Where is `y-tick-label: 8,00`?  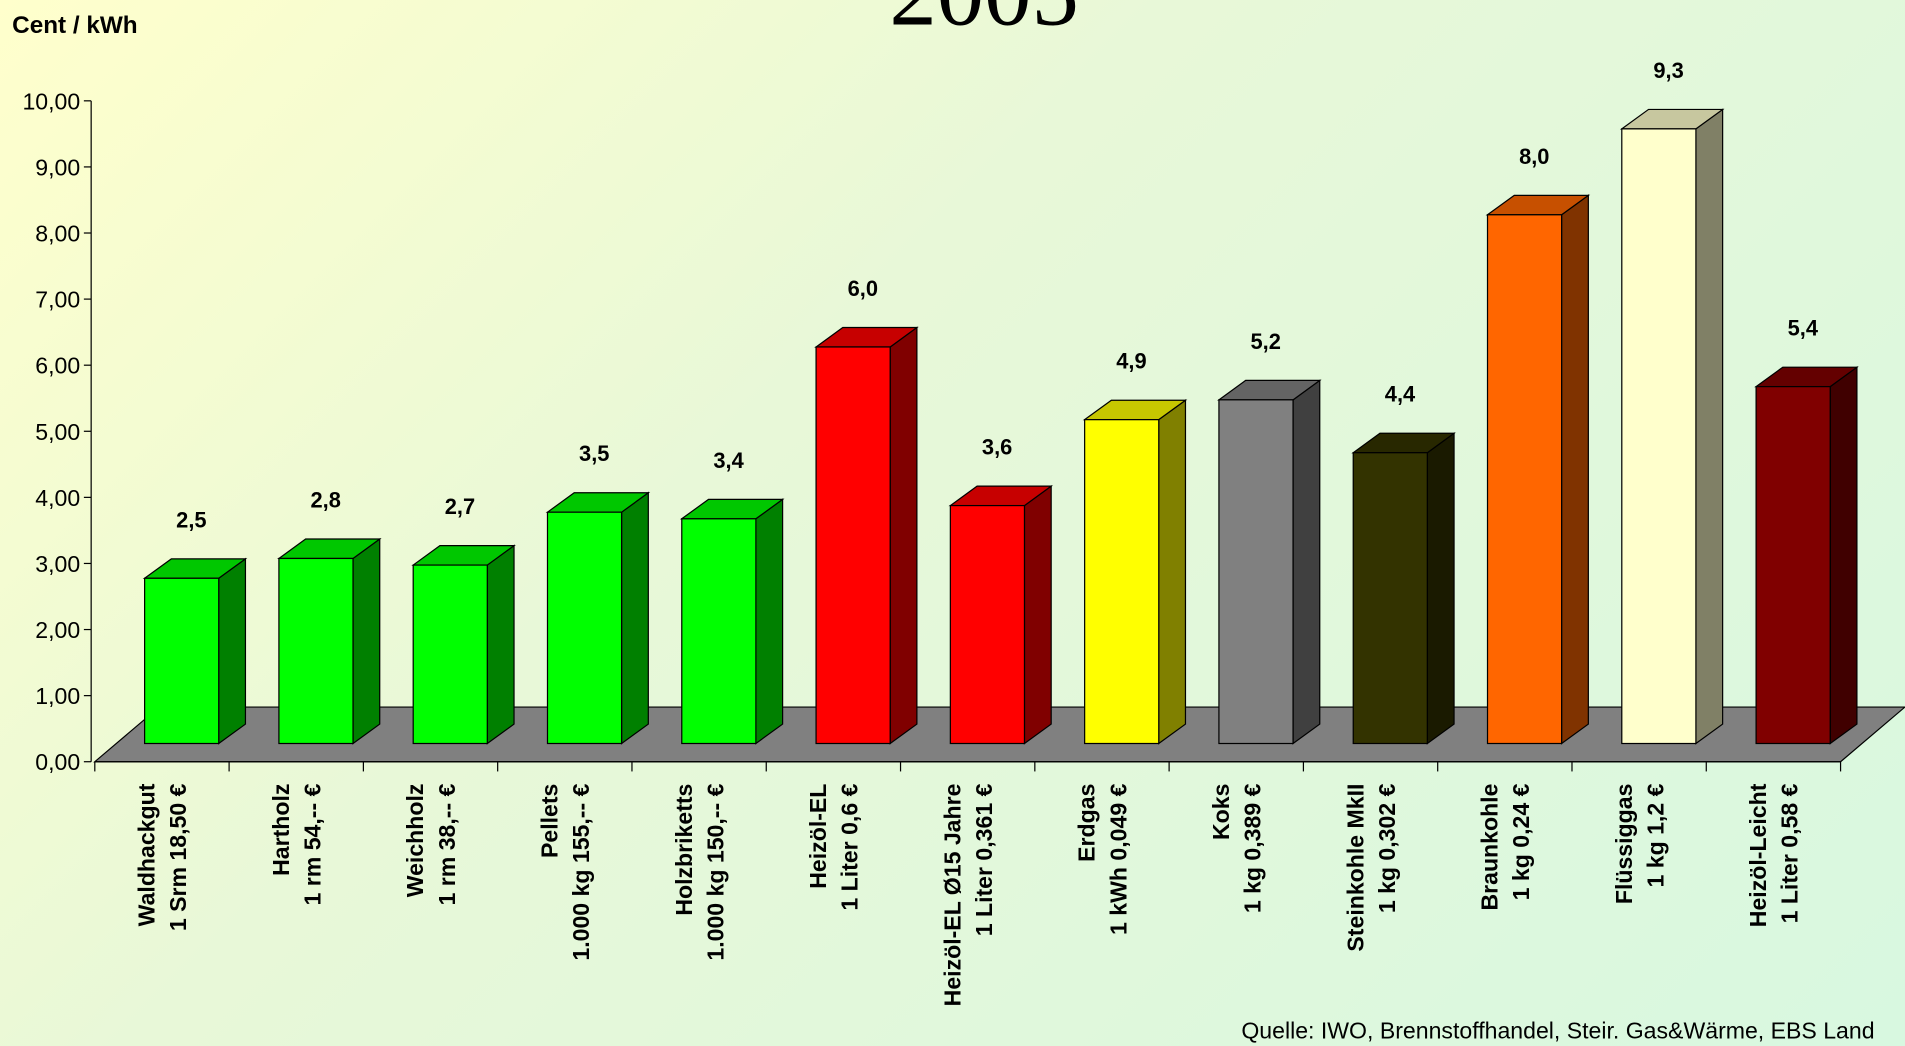
y-tick-label: 8,00 is located at coordinates (57, 234).